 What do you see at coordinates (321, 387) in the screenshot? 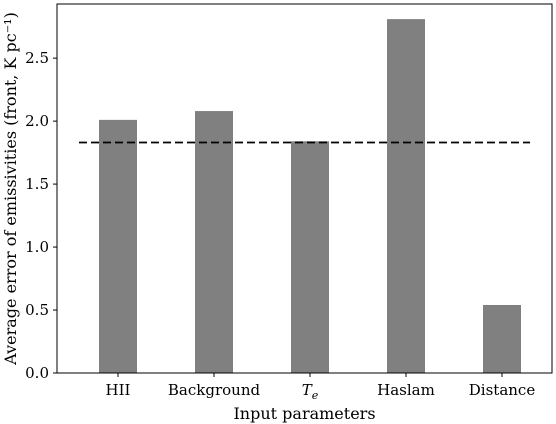
I see `x-axis-ticks: HII Background Te Haslam Distance` at bounding box center [321, 387].